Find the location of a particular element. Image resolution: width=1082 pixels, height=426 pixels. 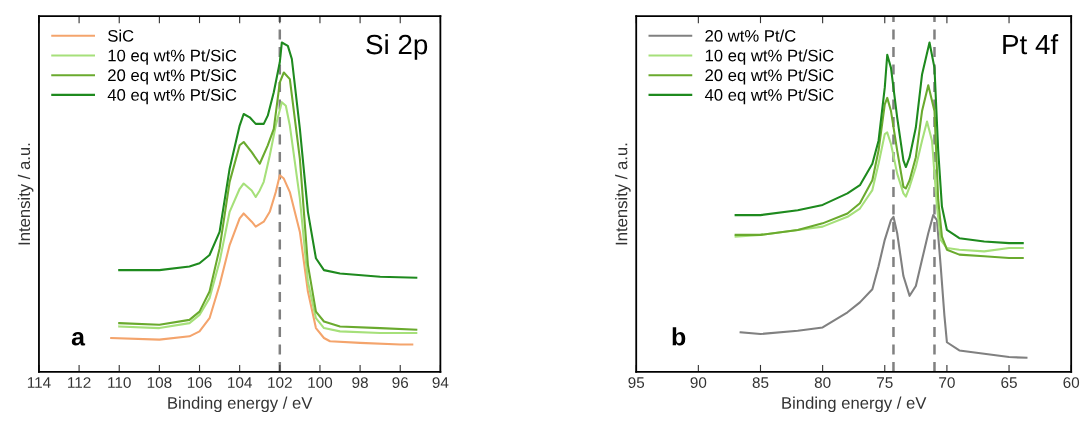

x-tick-label: 90 is located at coordinates (698, 382).